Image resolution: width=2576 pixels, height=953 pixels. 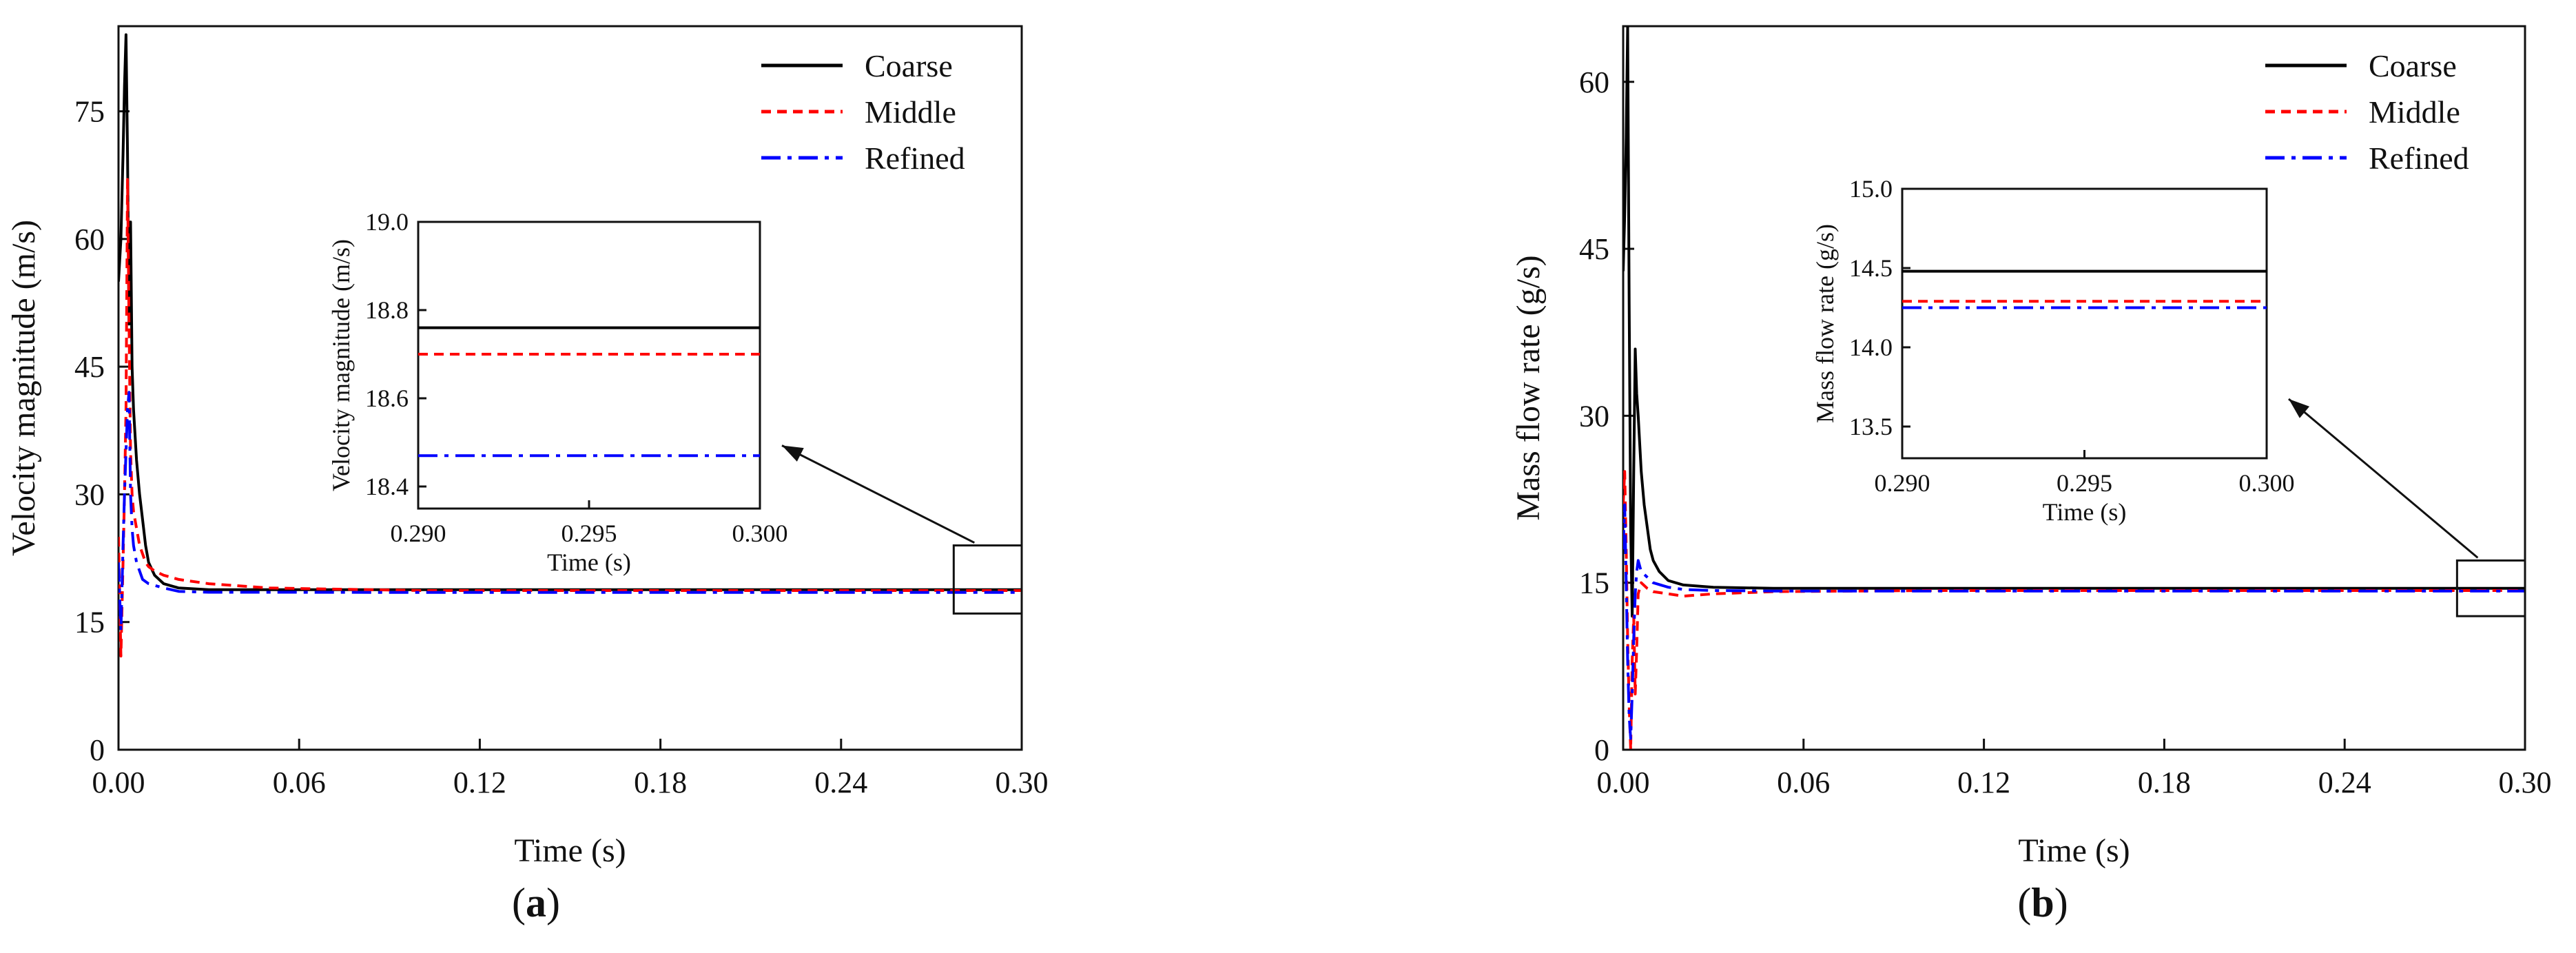 I want to click on inset-y-tick-label: 13.5, so click(x=1871, y=427).